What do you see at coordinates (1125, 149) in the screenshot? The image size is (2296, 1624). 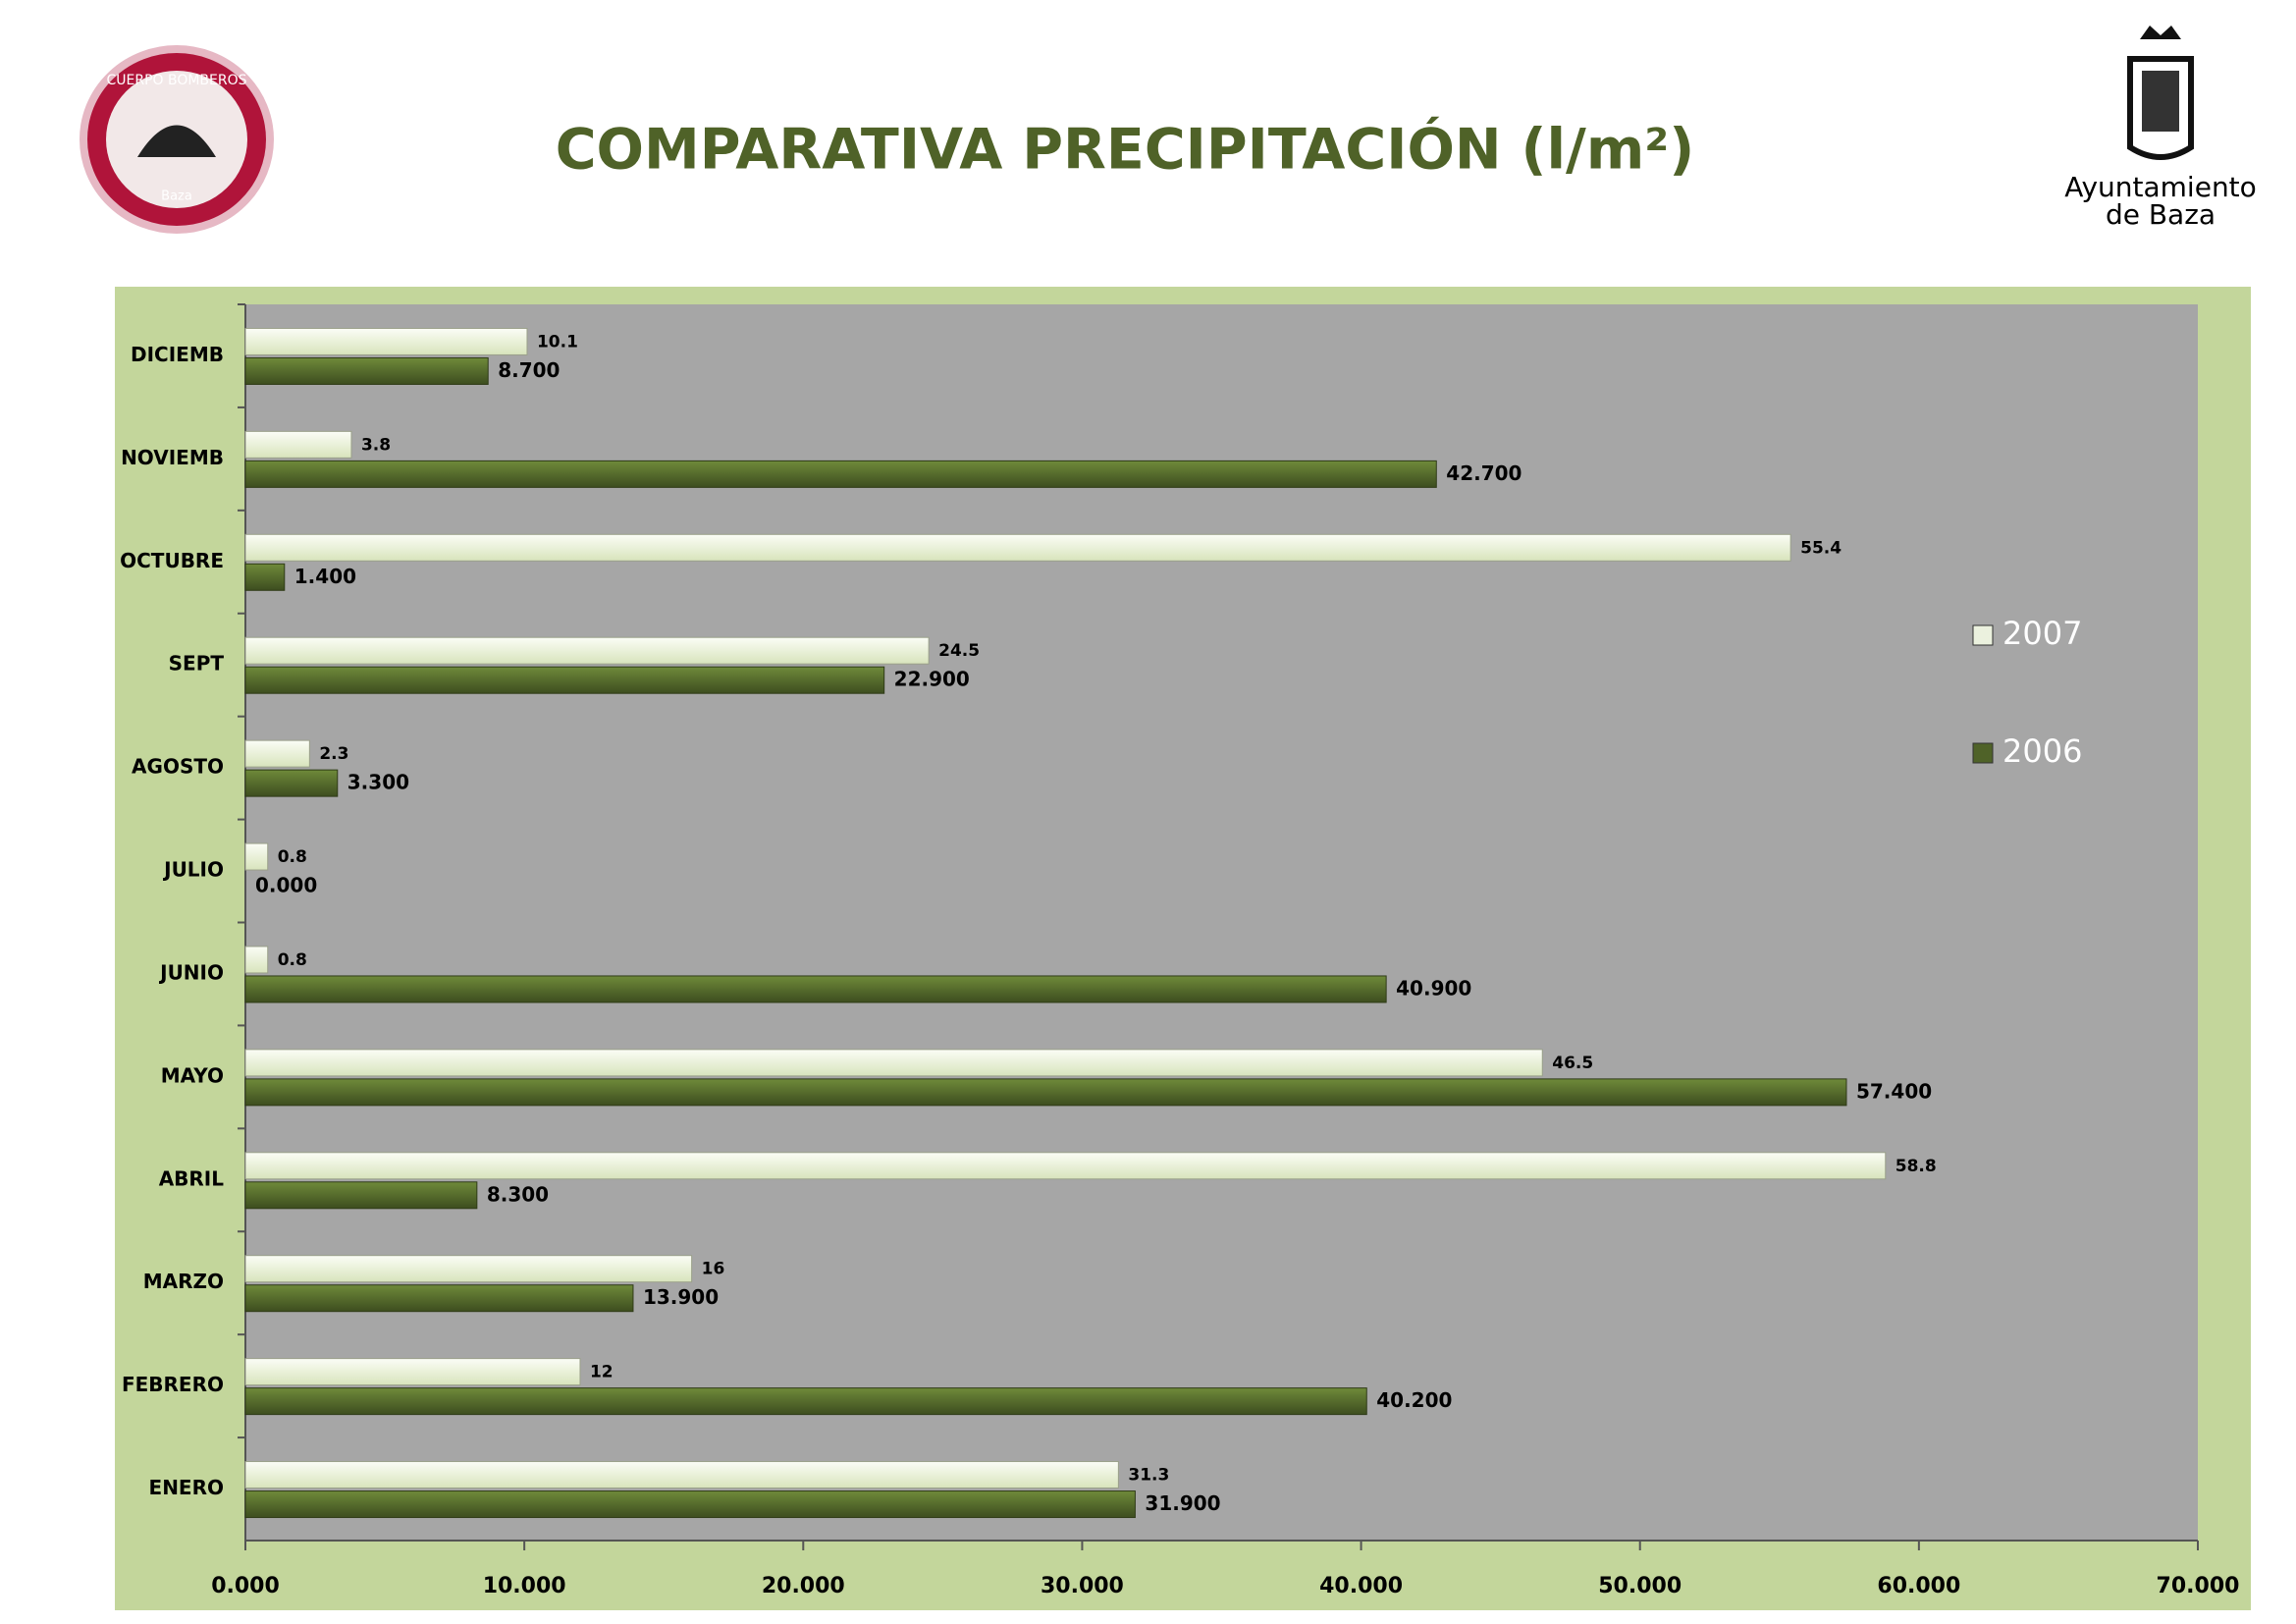 I see `chart-title: COMPARATIVA PRECIPITACIÓN (l/m²)` at bounding box center [1125, 149].